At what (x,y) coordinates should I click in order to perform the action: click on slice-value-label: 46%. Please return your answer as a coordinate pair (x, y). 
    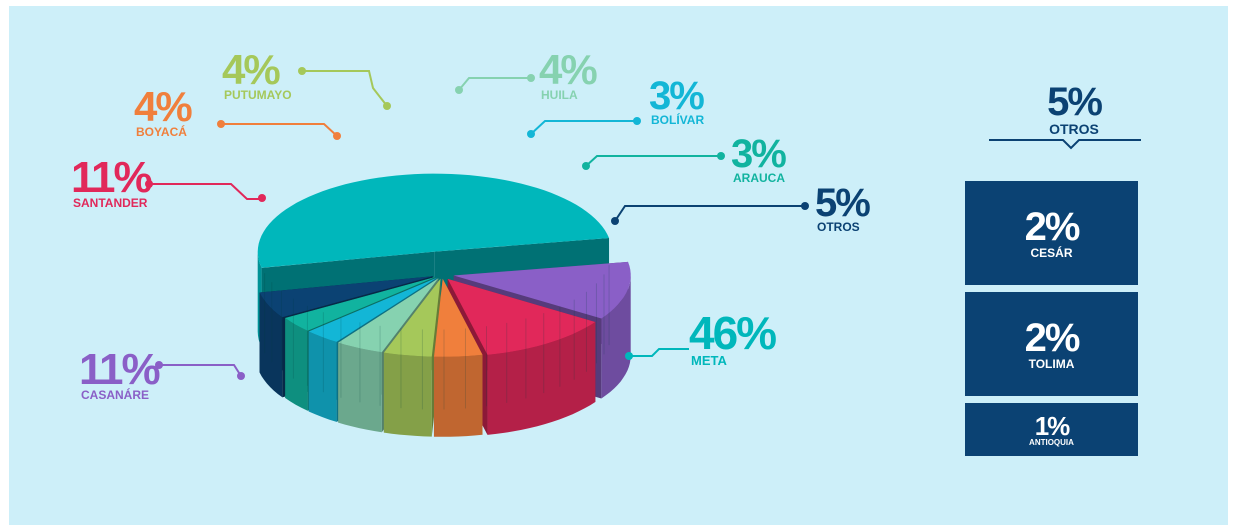
    Looking at the image, I should click on (732, 333).